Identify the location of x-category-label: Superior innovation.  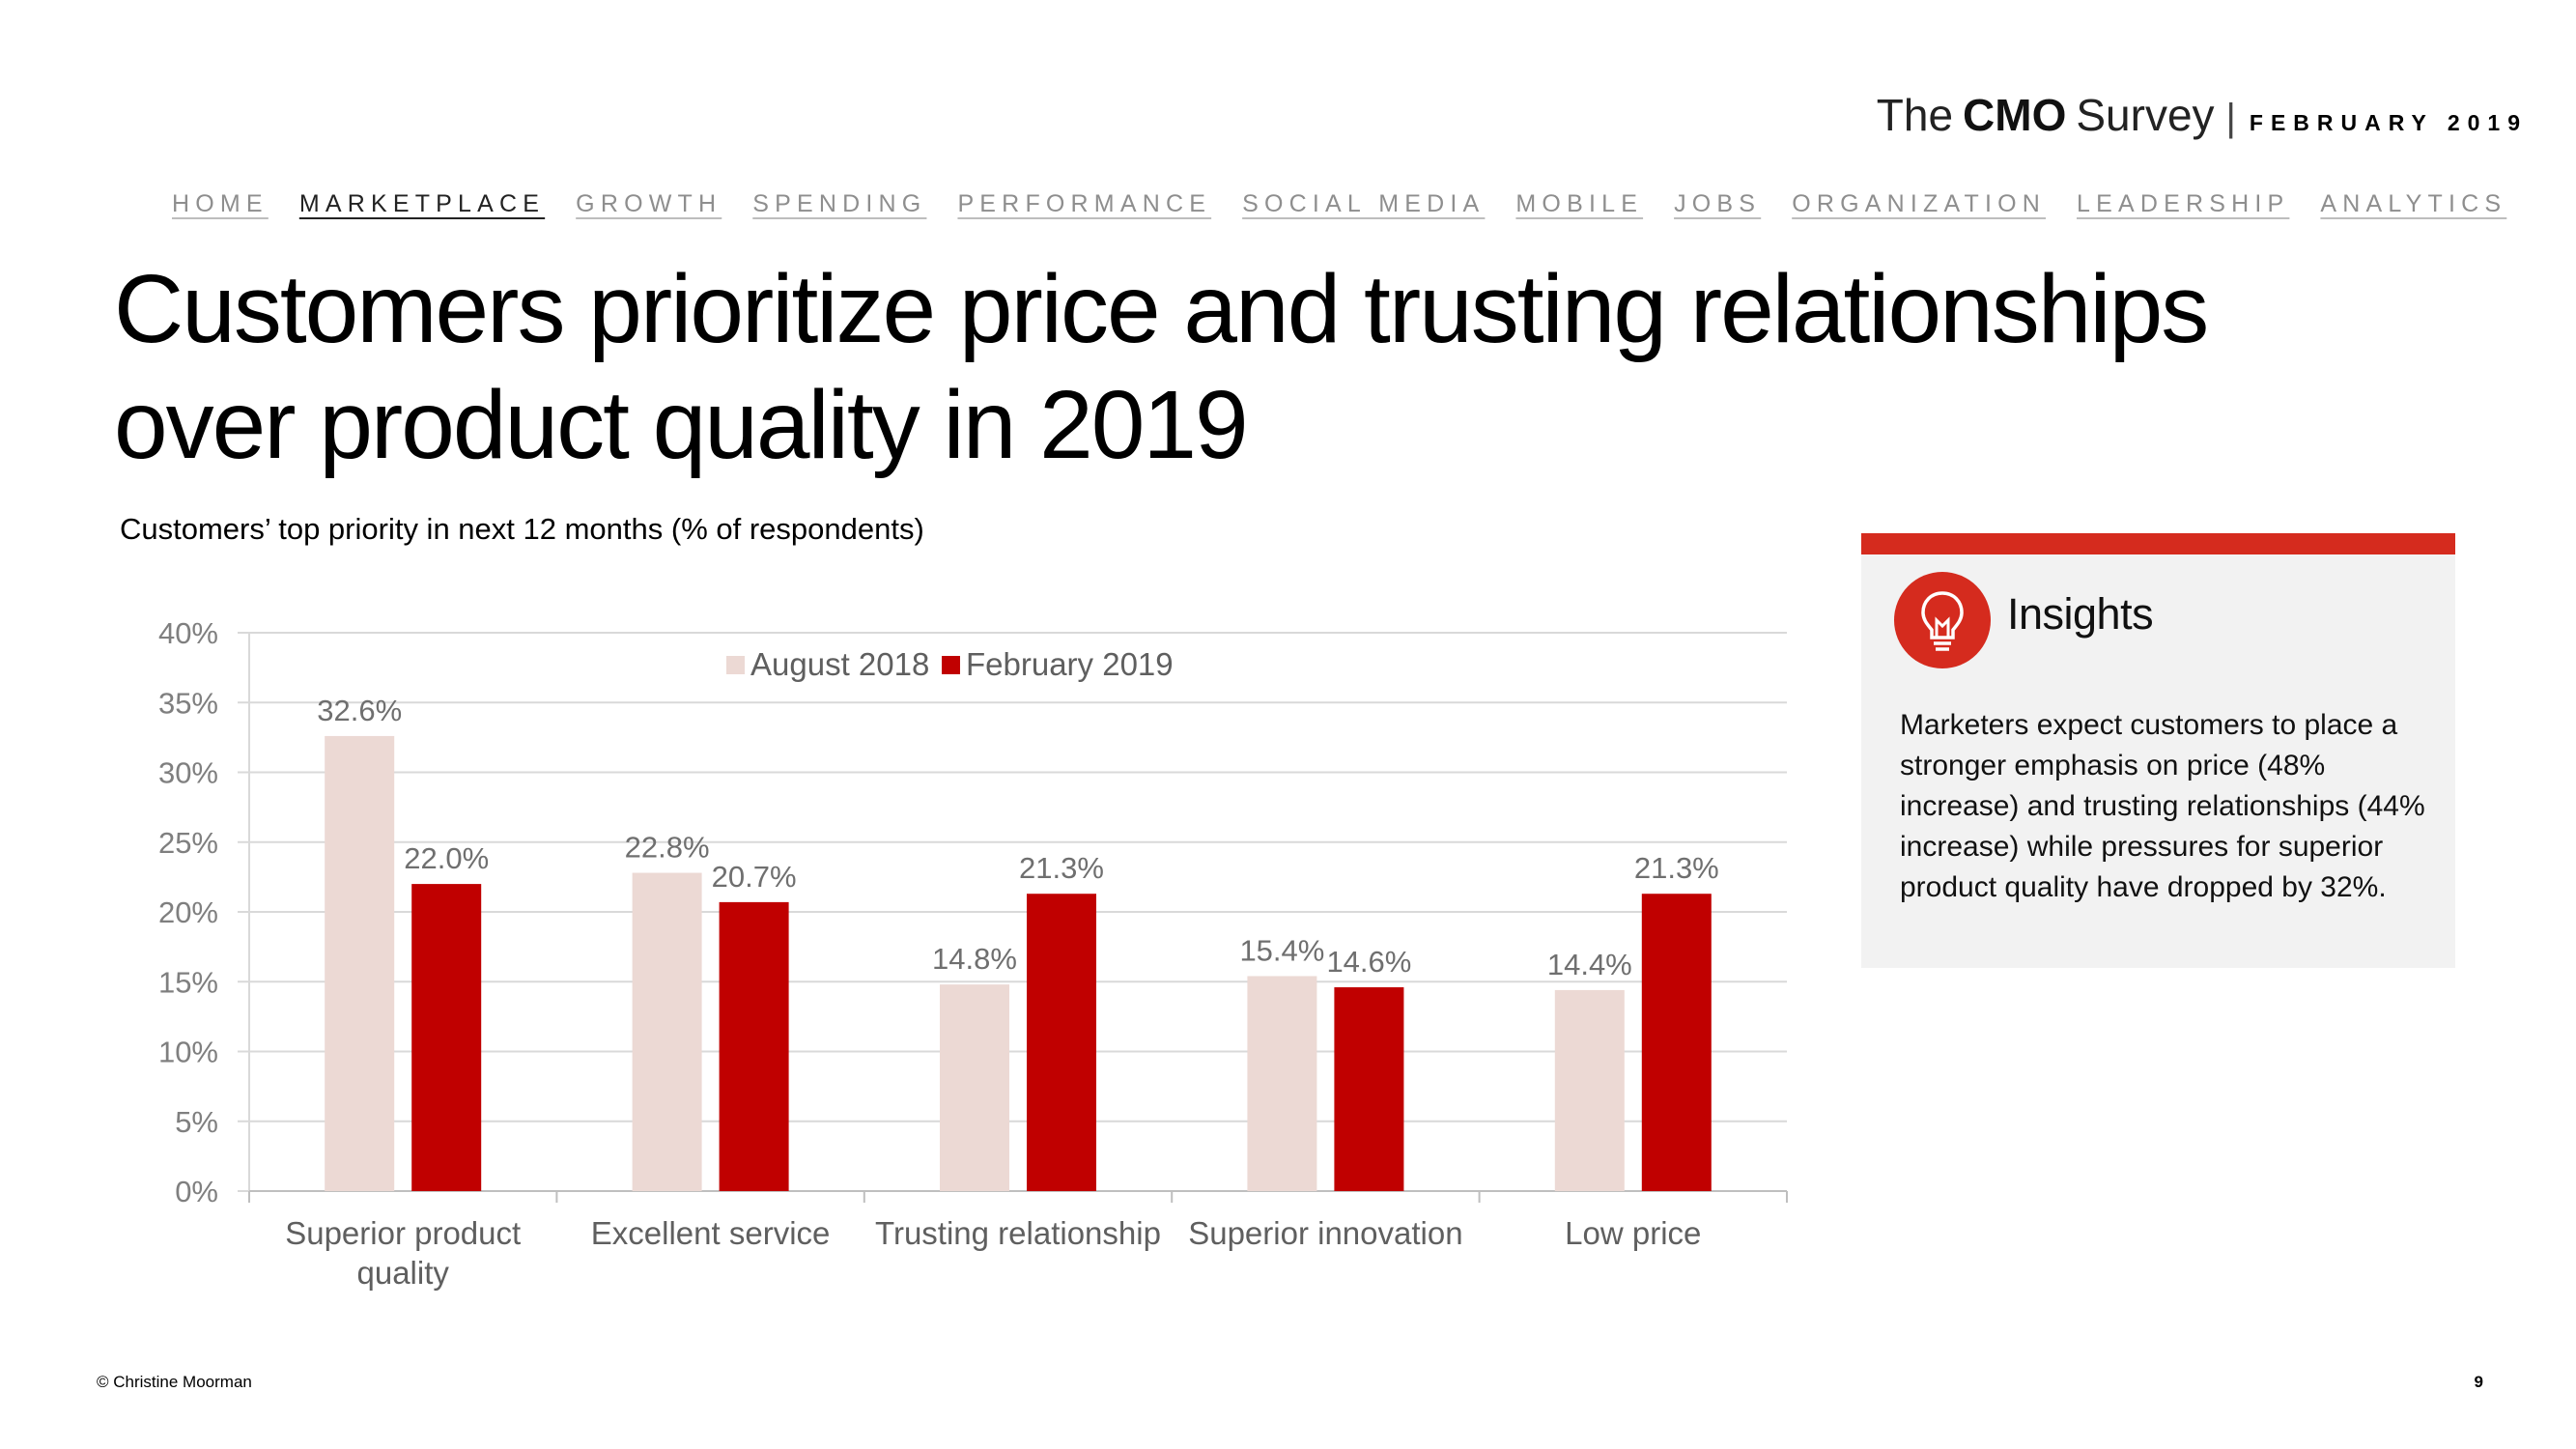
(1325, 1233).